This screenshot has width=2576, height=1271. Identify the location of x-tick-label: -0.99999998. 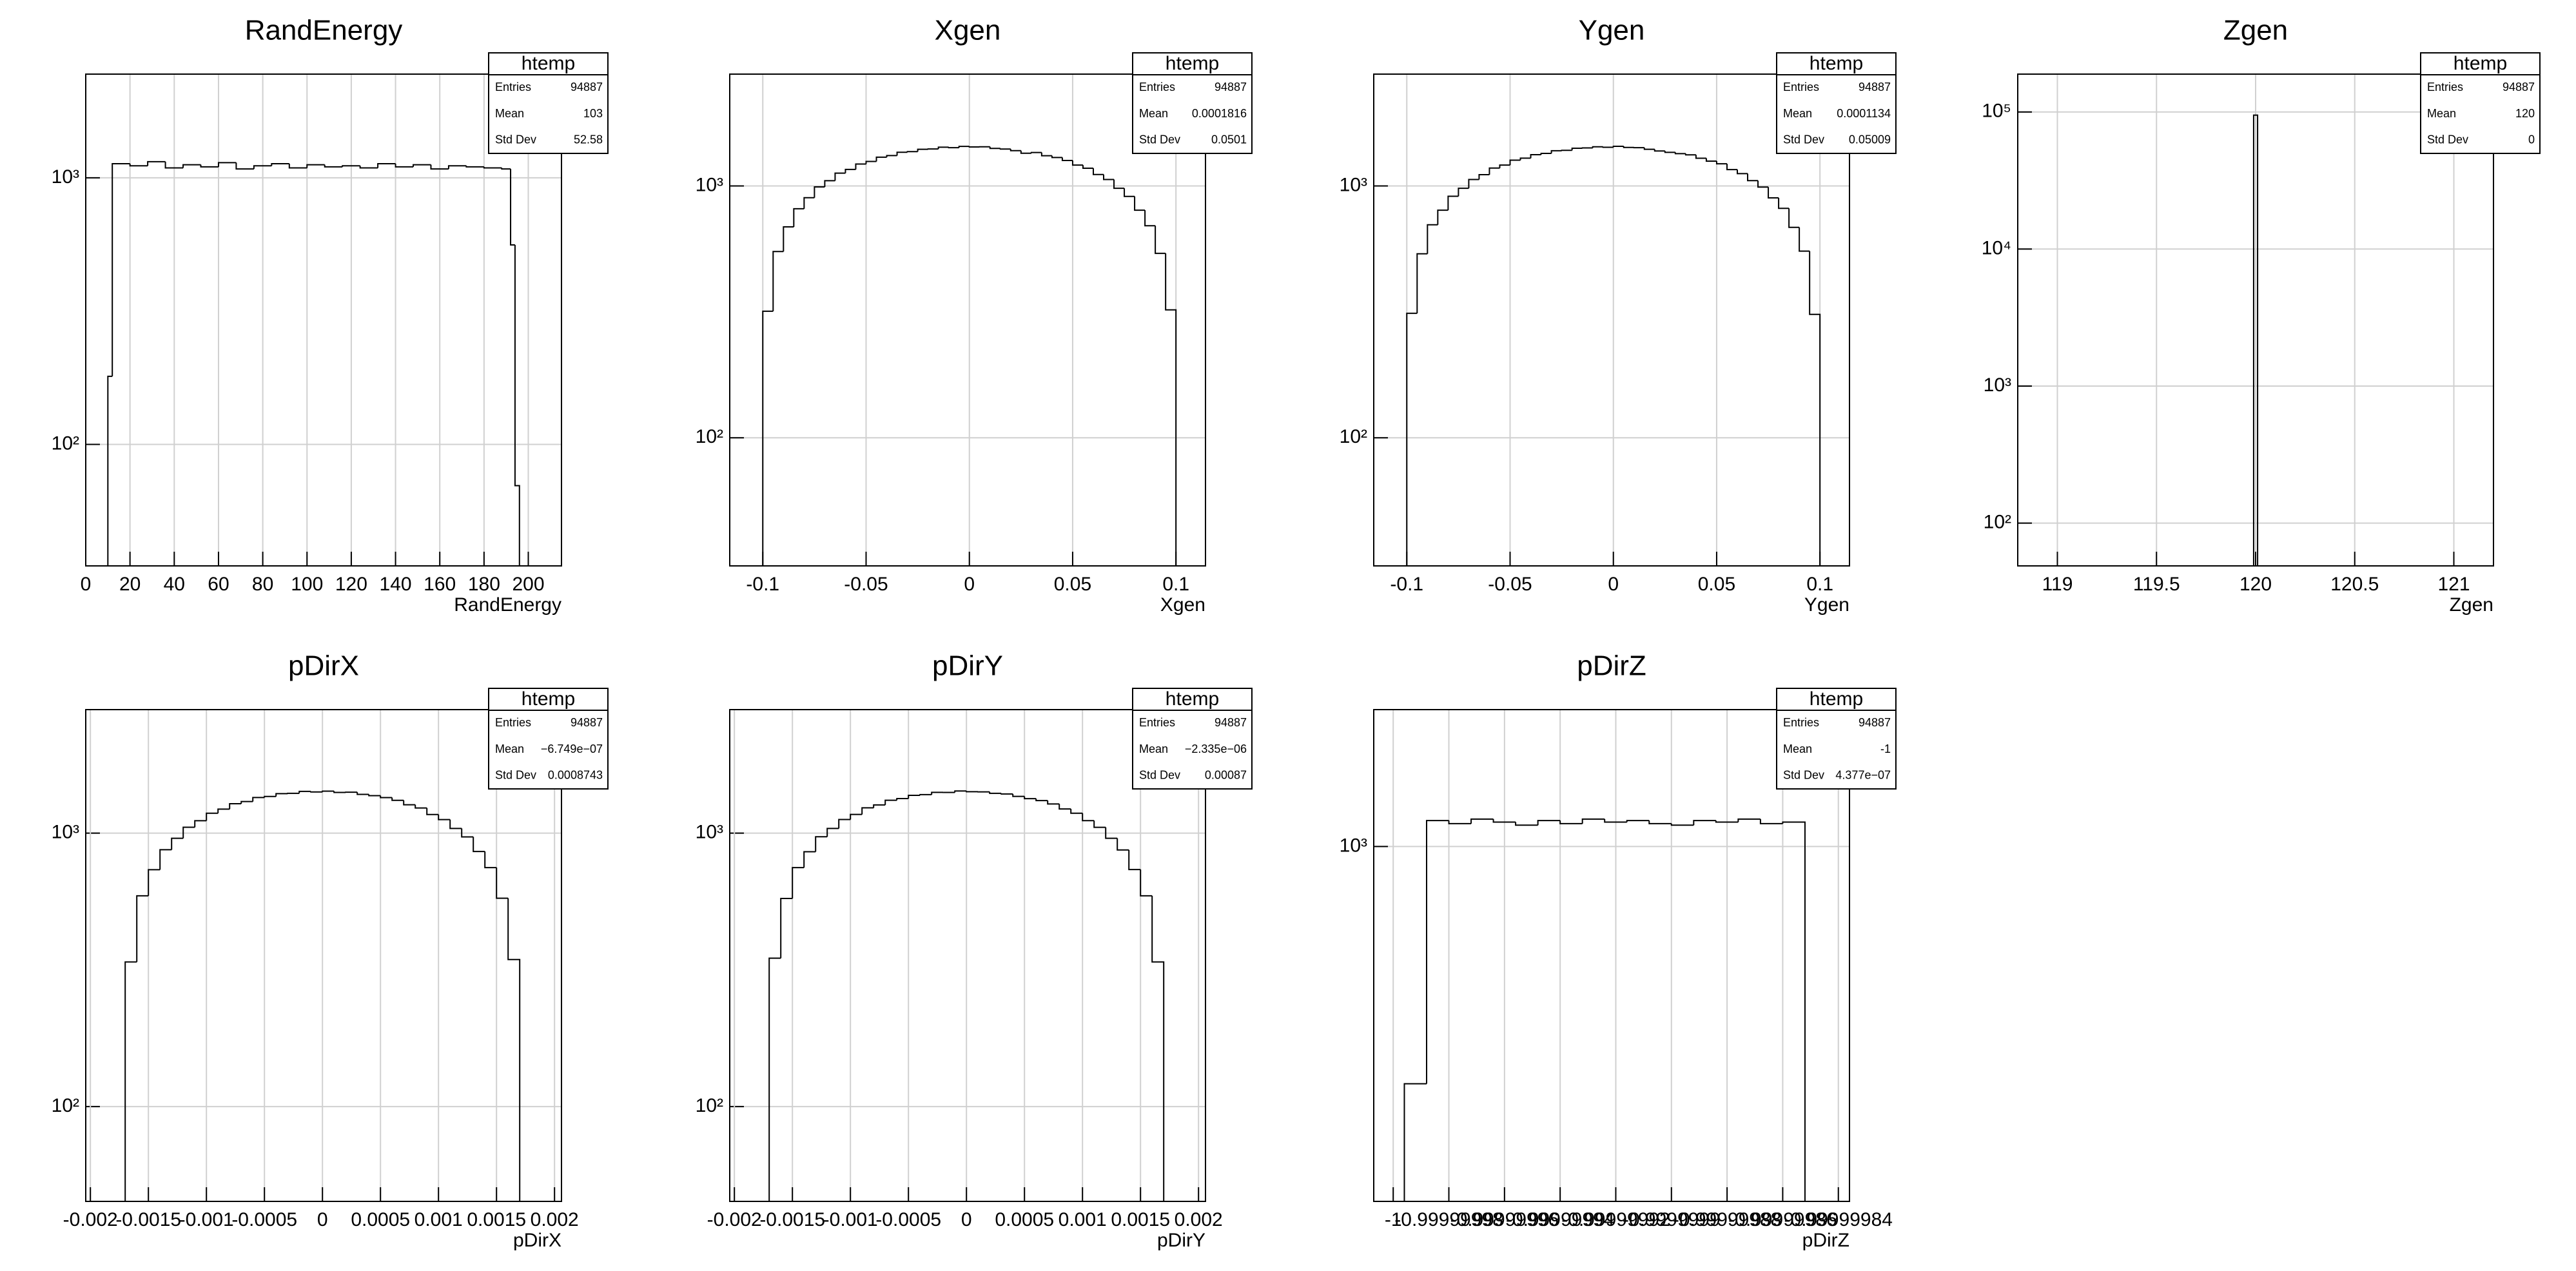
(1449, 1219).